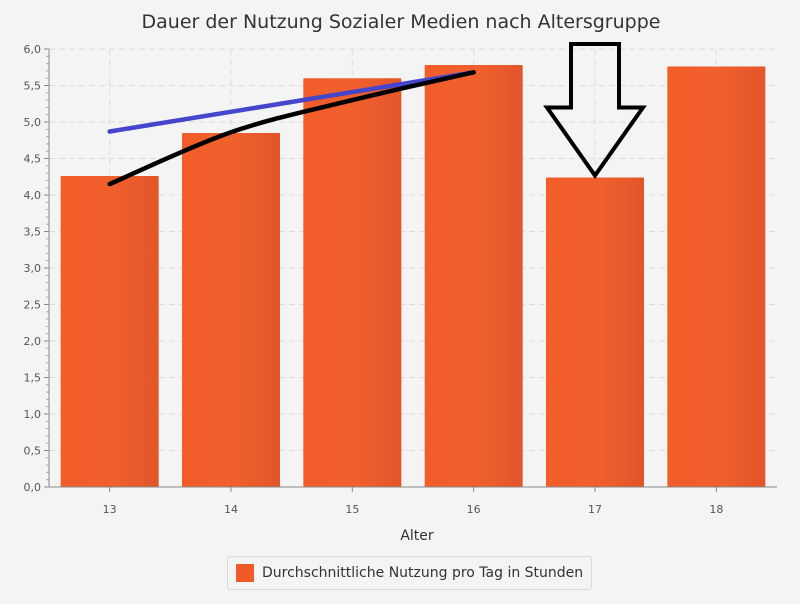 This screenshot has width=800, height=604. Describe the element at coordinates (33, 305) in the screenshot. I see `y-tick-label: 2,5` at that location.